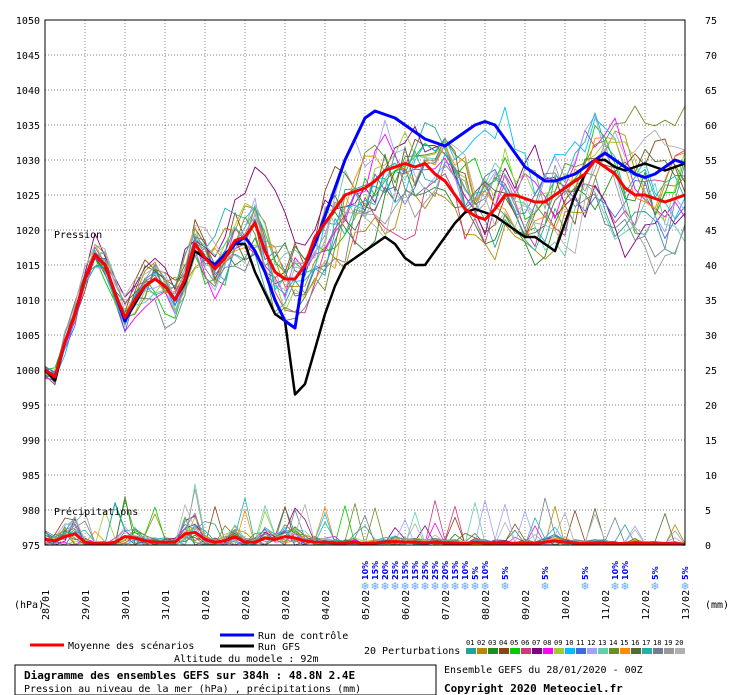 The image size is (731, 695). I want to click on right-tick-label: 30, so click(711, 336).